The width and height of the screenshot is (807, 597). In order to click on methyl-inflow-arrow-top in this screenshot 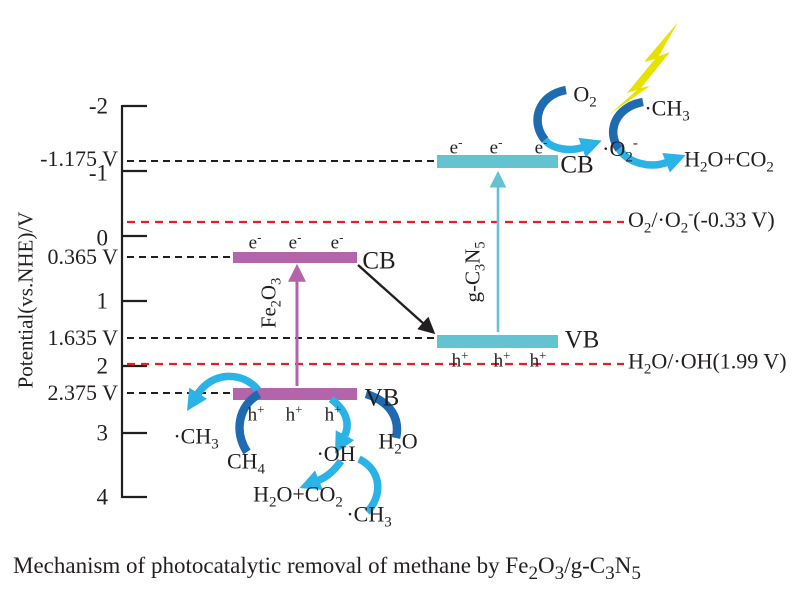, I will do `click(626, 124)`.